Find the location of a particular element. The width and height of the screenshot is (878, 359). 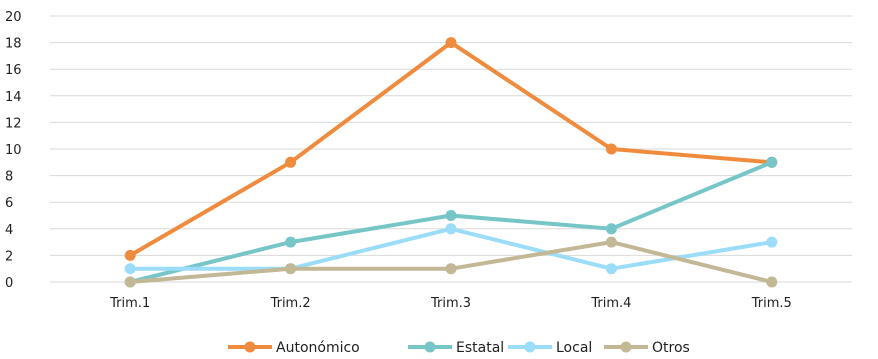

legend-marker-estatal is located at coordinates (430, 347).